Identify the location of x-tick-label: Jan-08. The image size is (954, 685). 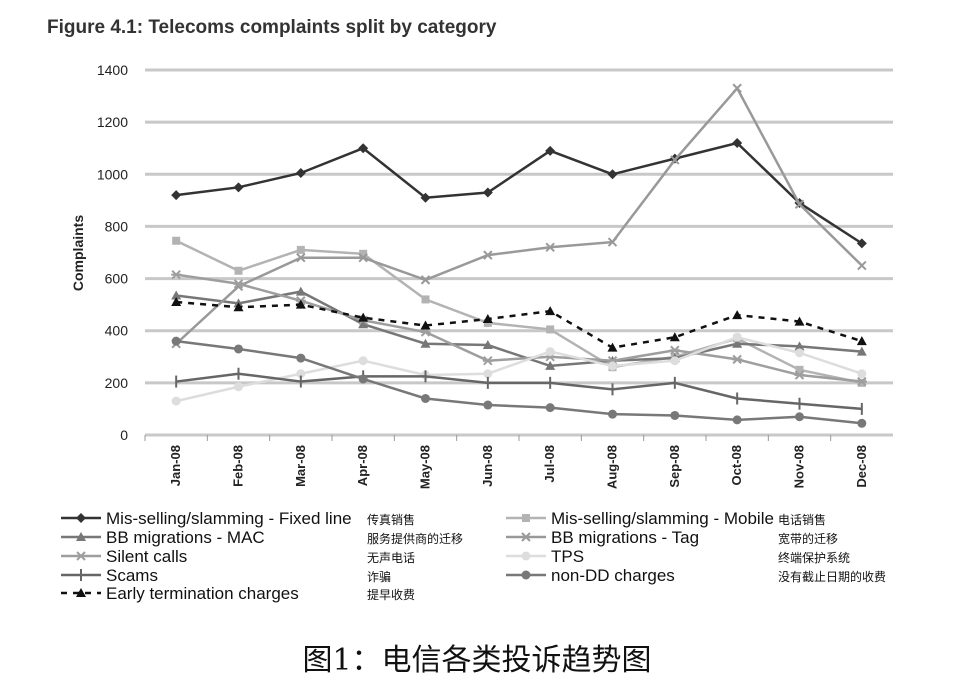
(175, 465).